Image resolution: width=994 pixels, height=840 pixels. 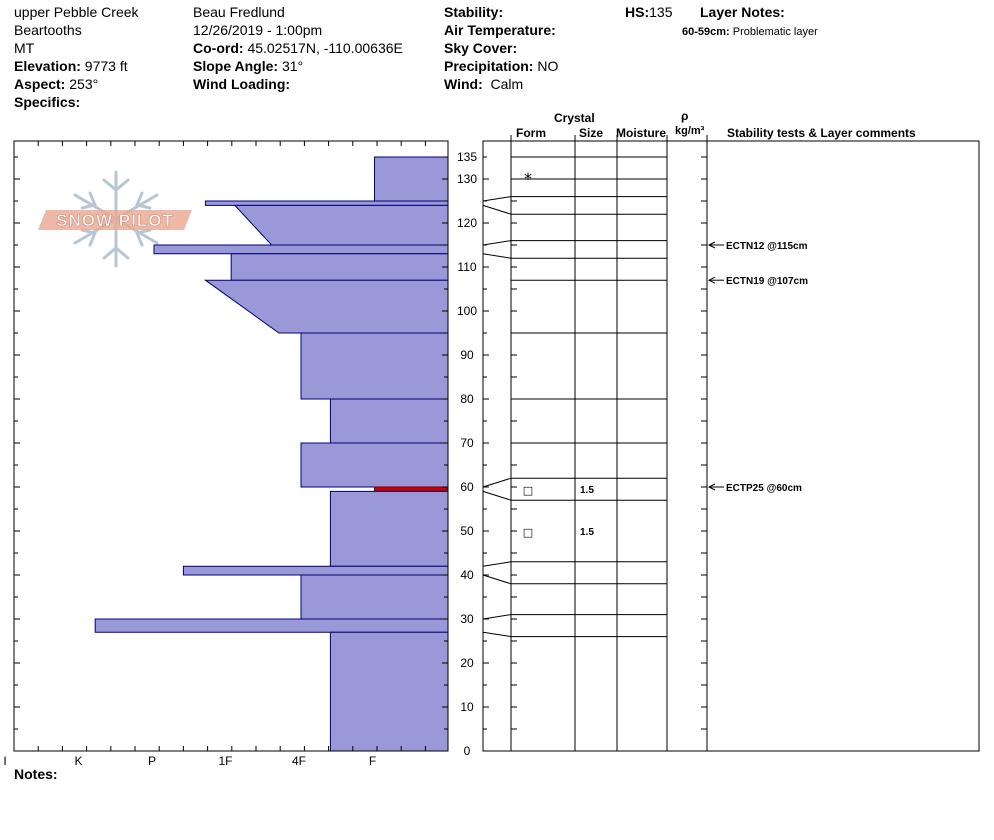 I want to click on stability-label: Stability:, so click(x=474, y=12).